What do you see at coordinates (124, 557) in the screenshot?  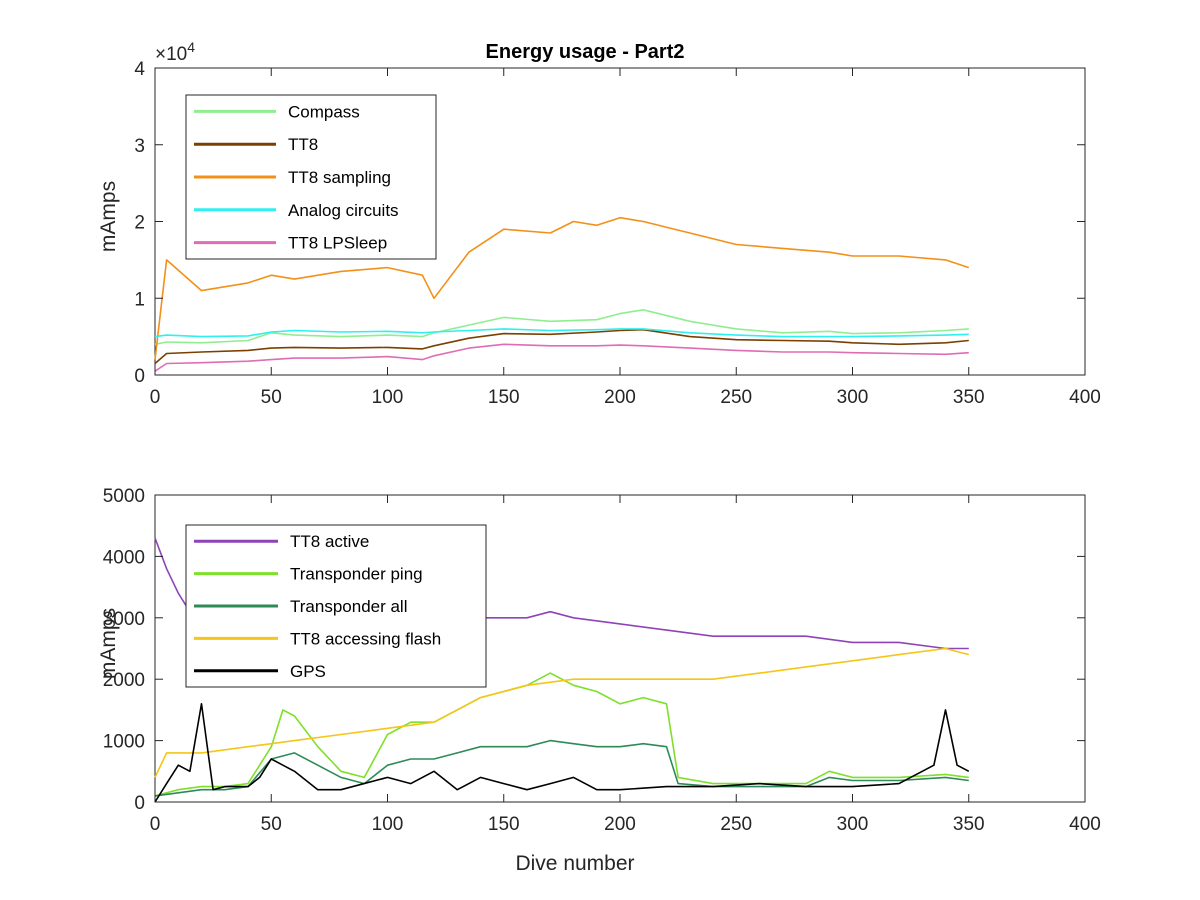 I see `y-tick-label: 4000` at bounding box center [124, 557].